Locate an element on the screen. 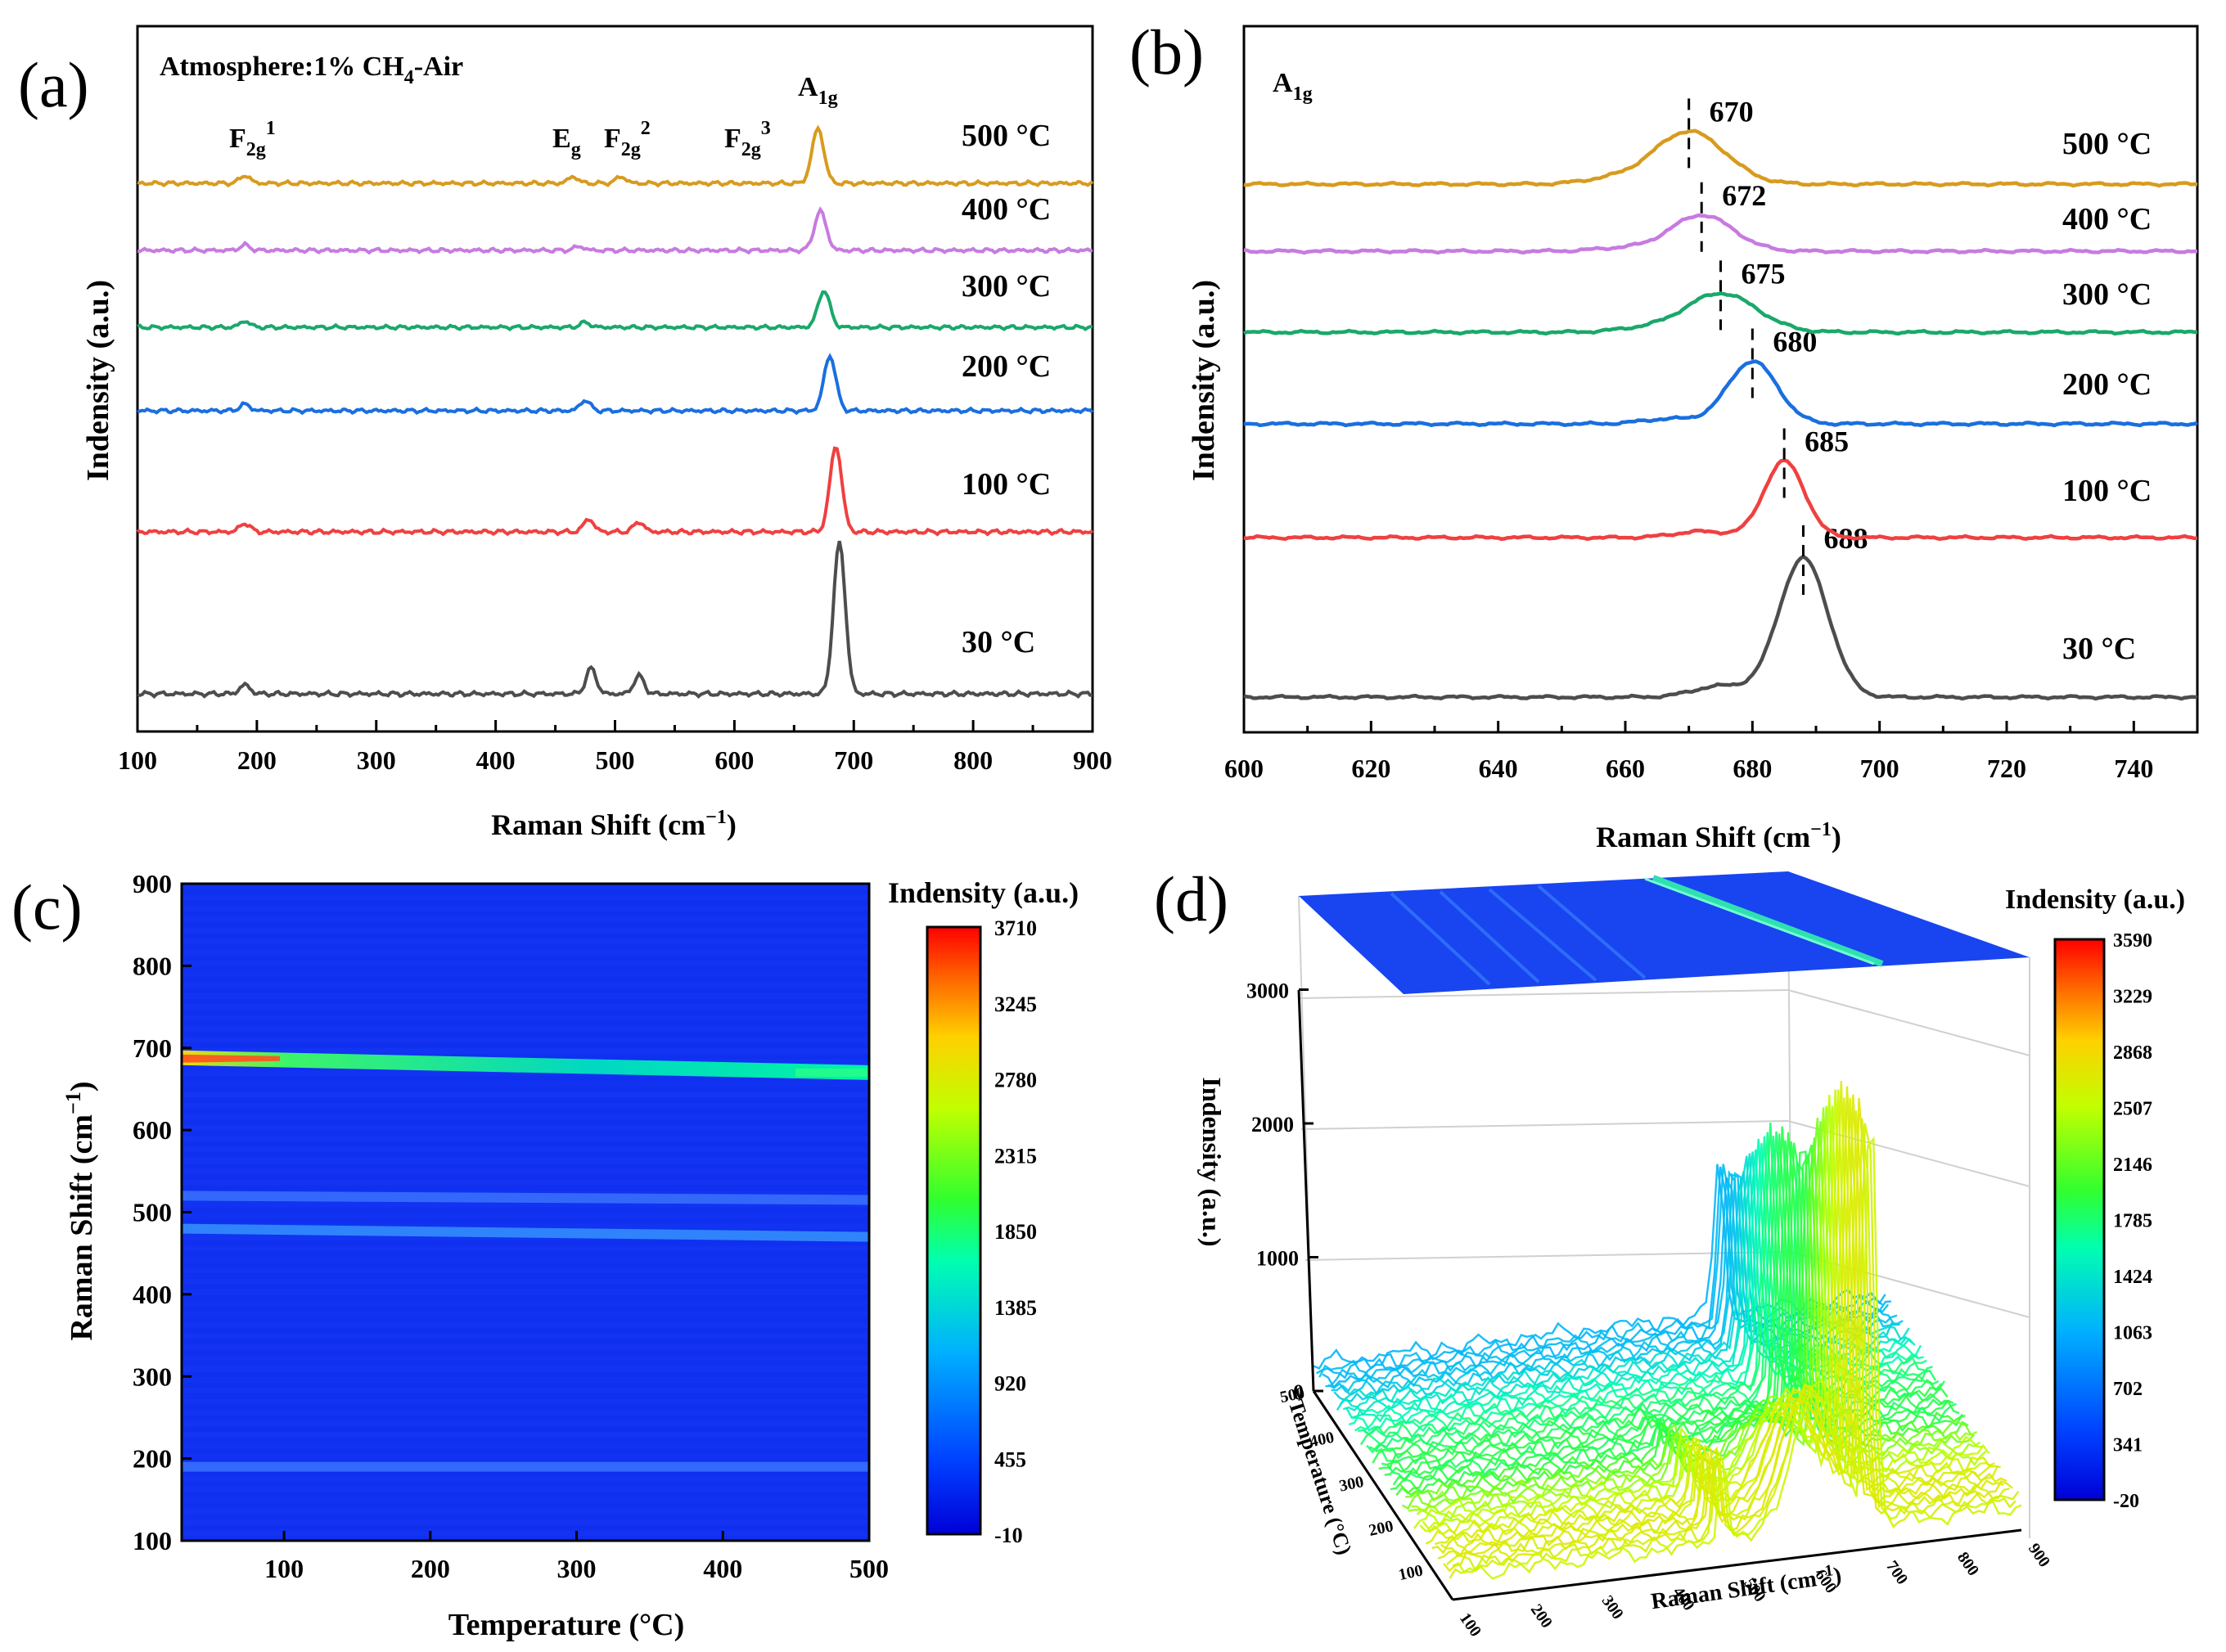  panel-c-colorbar is located at coordinates (954, 1230).